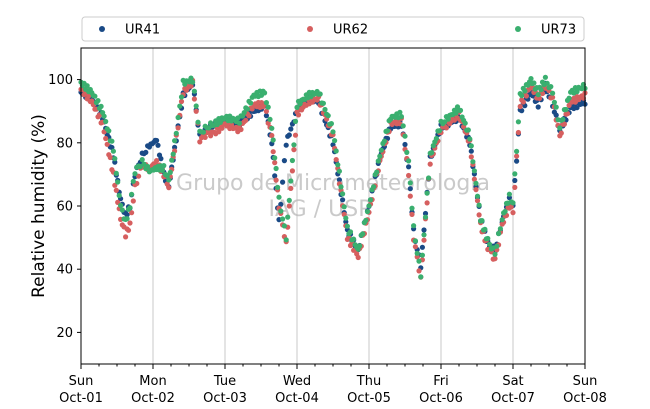 The width and height of the screenshot is (650, 409). I want to click on legend: UR41 UR62 UR73, so click(333, 29).